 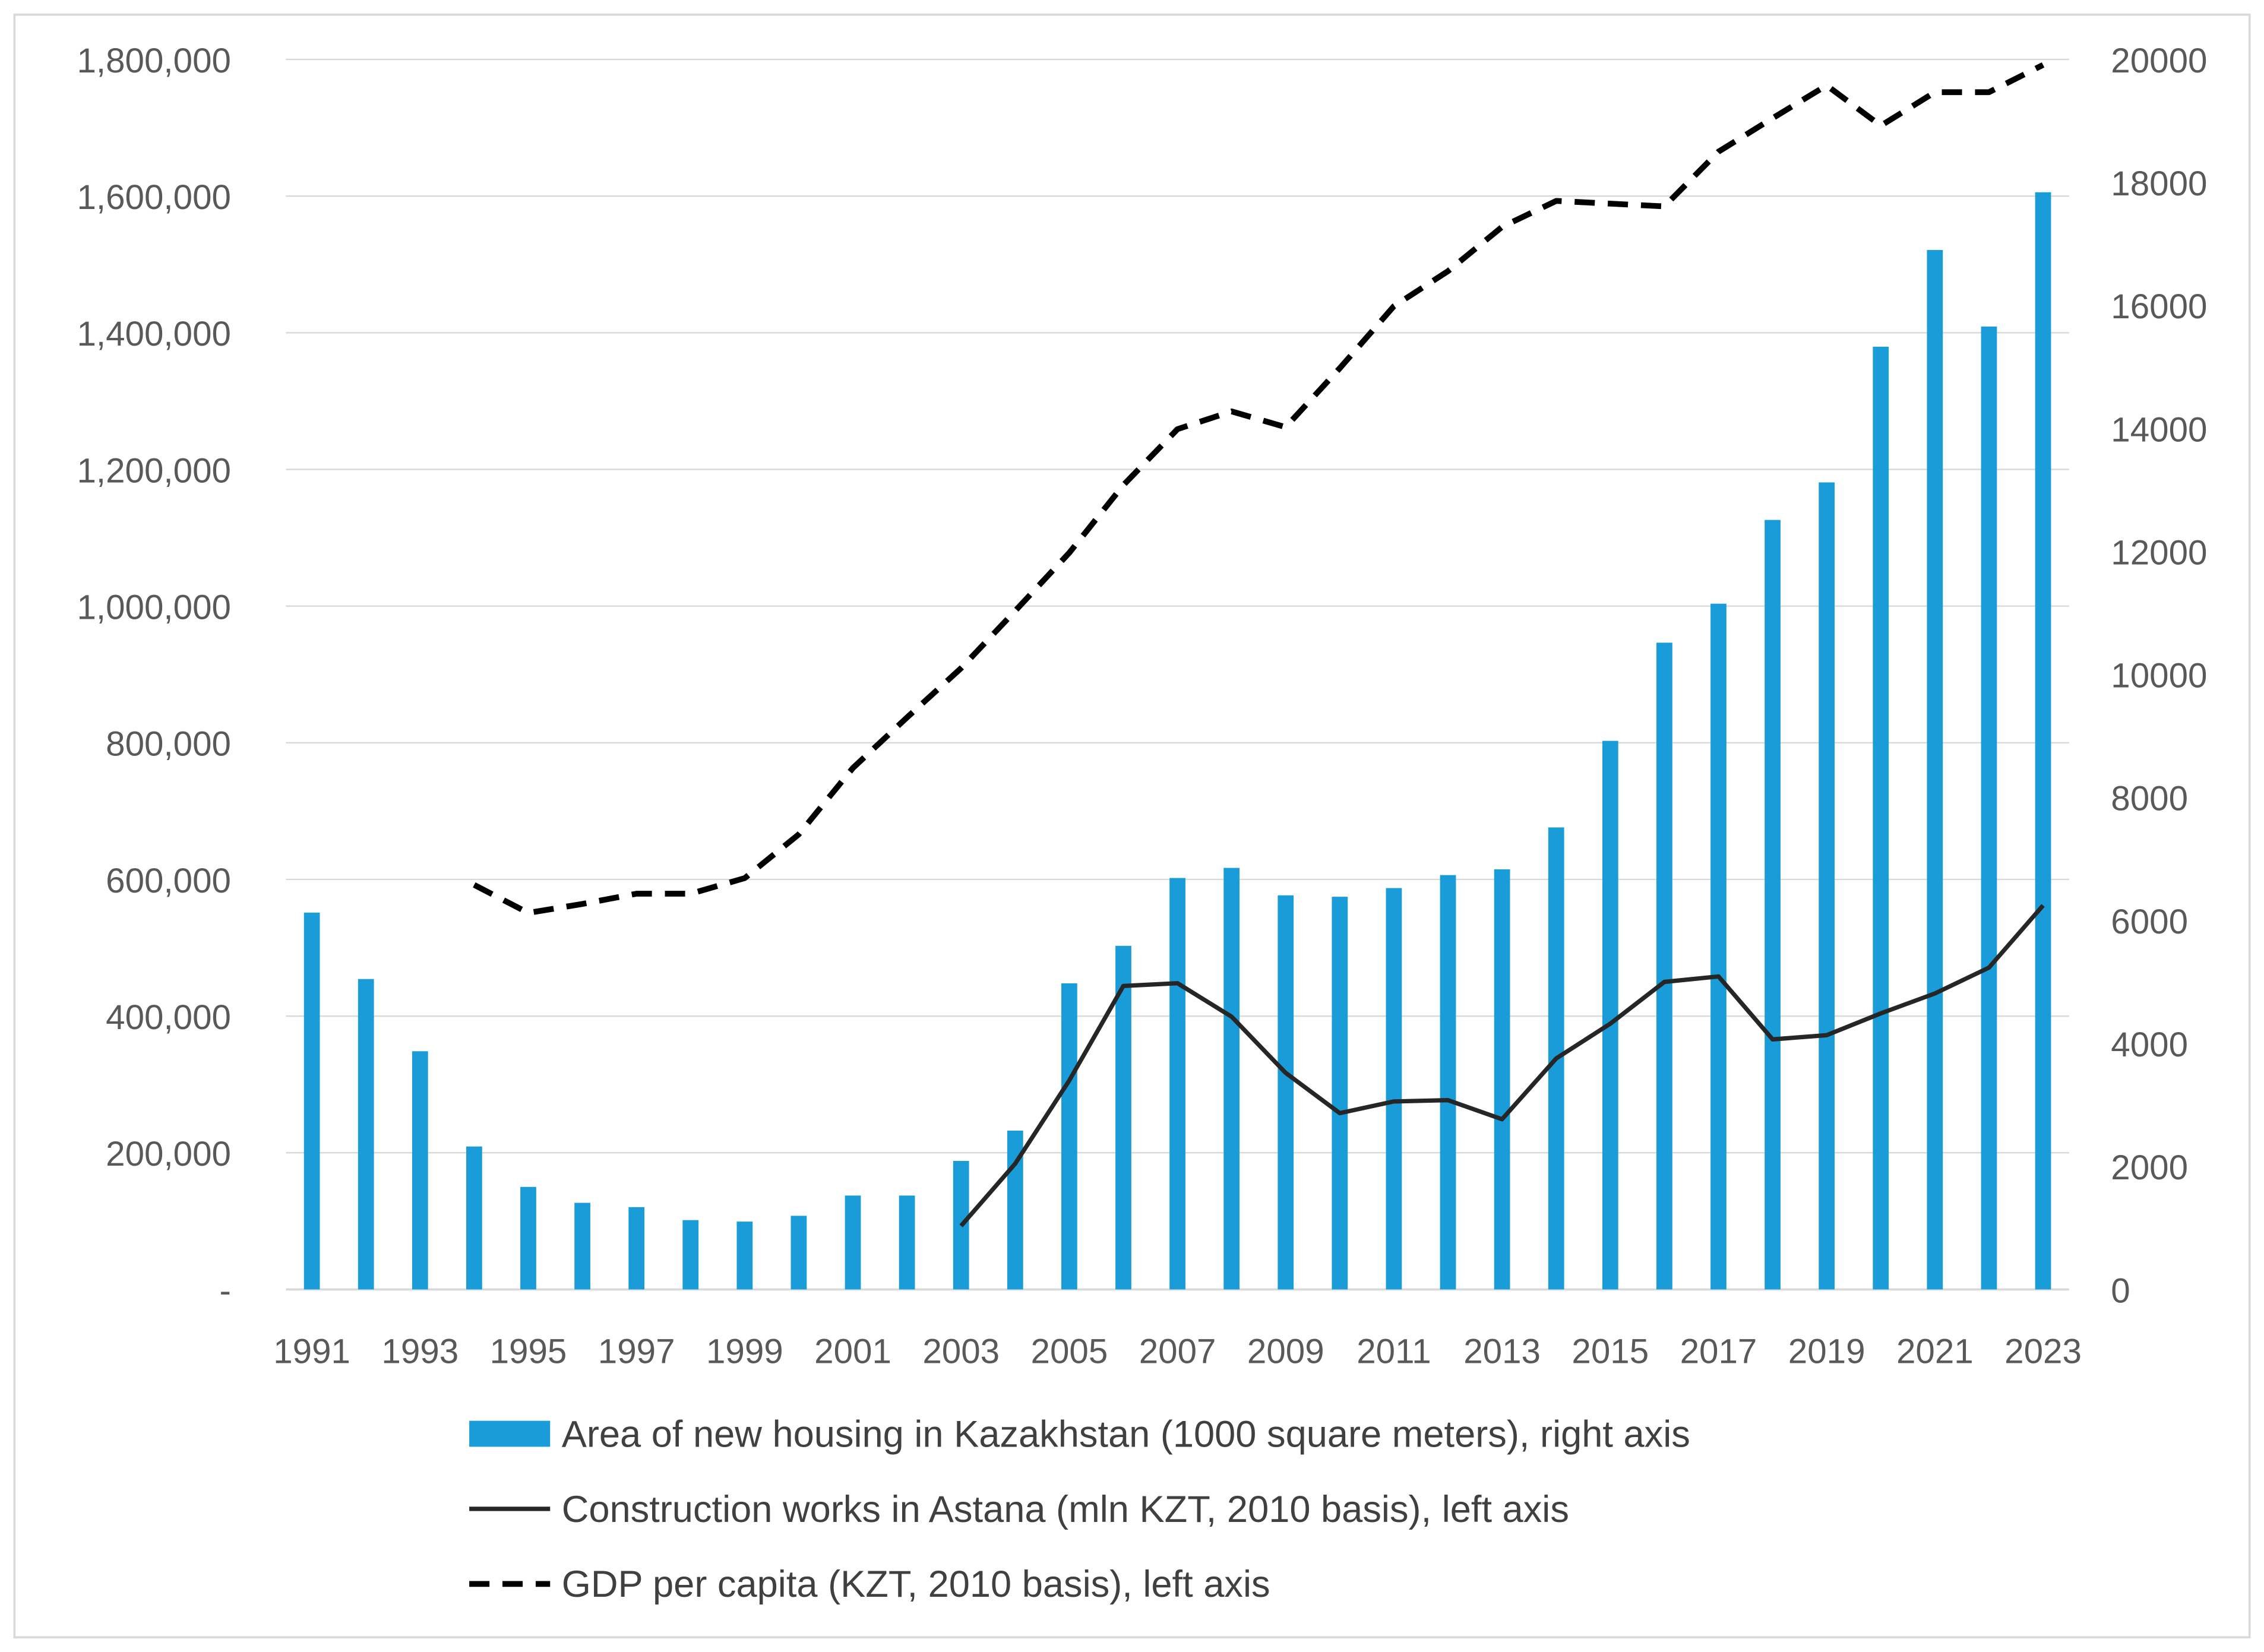 I want to click on bar-2021, so click(x=1935, y=770).